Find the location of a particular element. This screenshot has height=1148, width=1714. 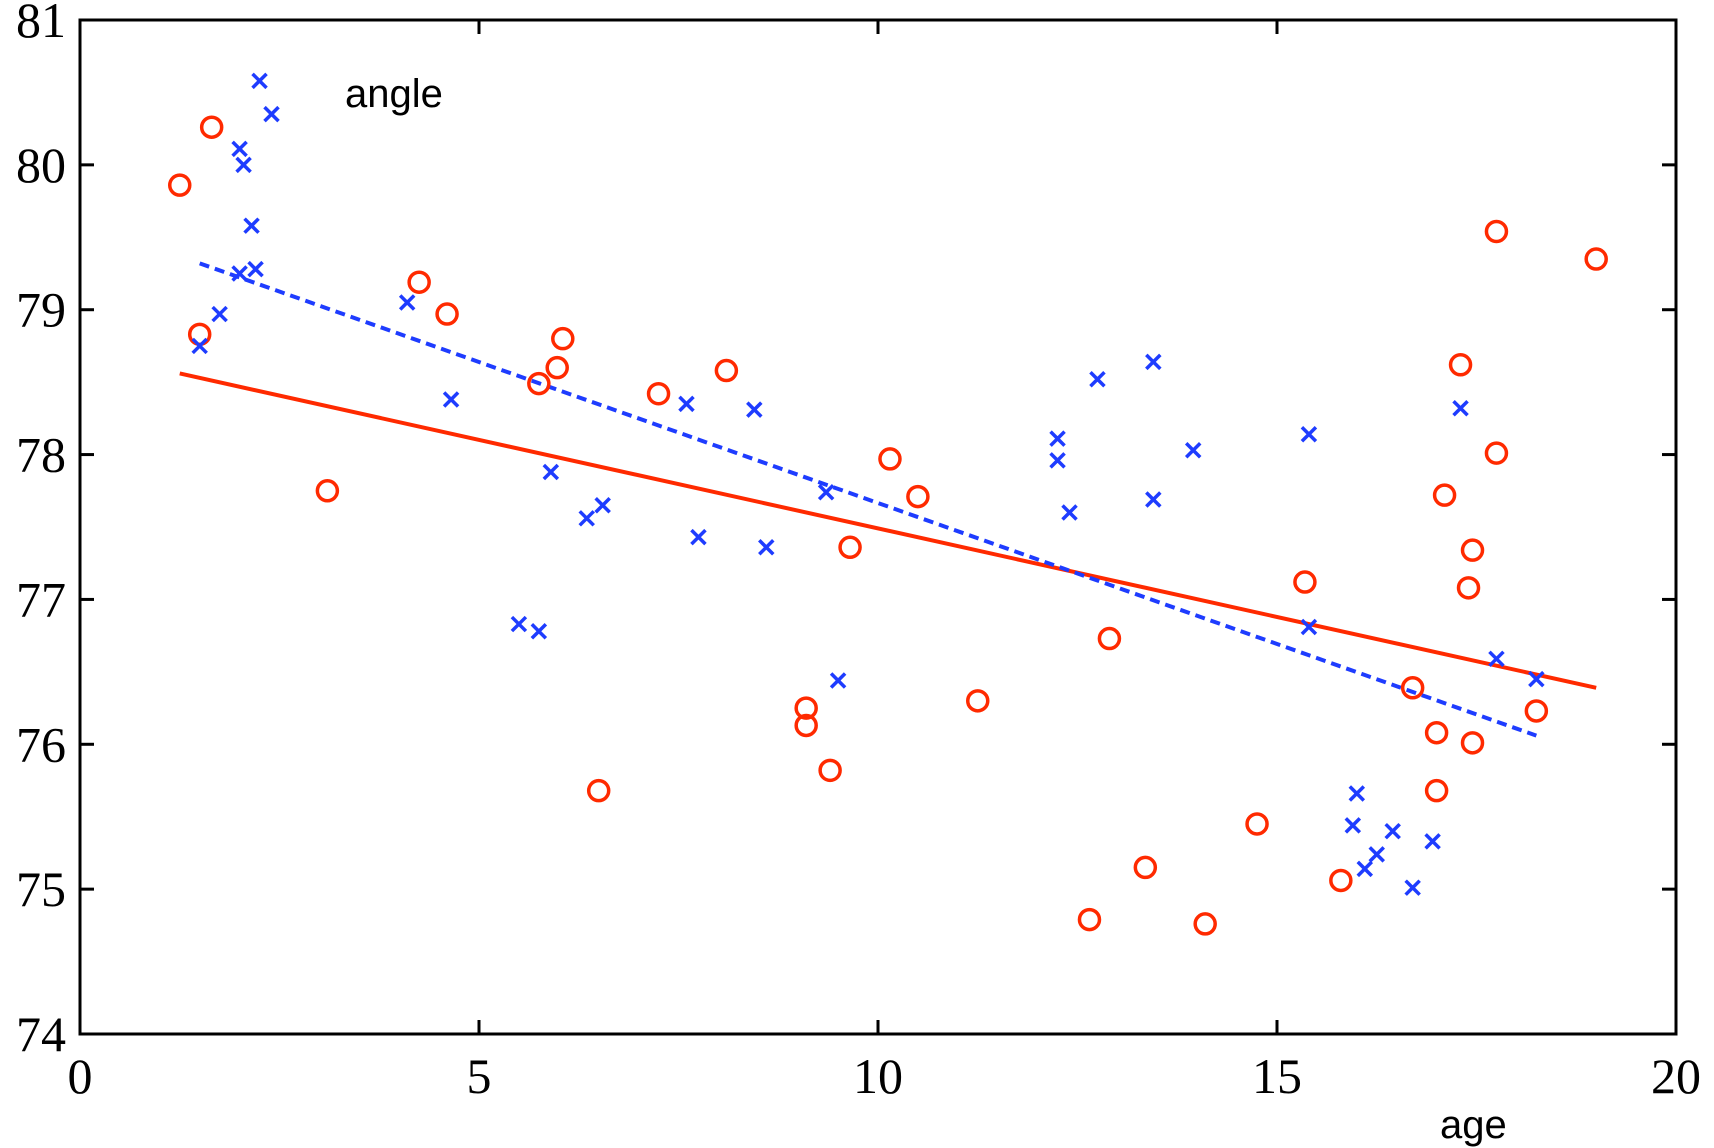

x-tick-label: 0 is located at coordinates (80, 1076).